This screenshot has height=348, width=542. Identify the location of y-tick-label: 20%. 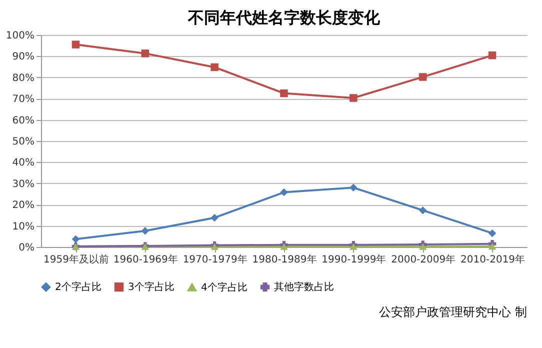
(23, 206).